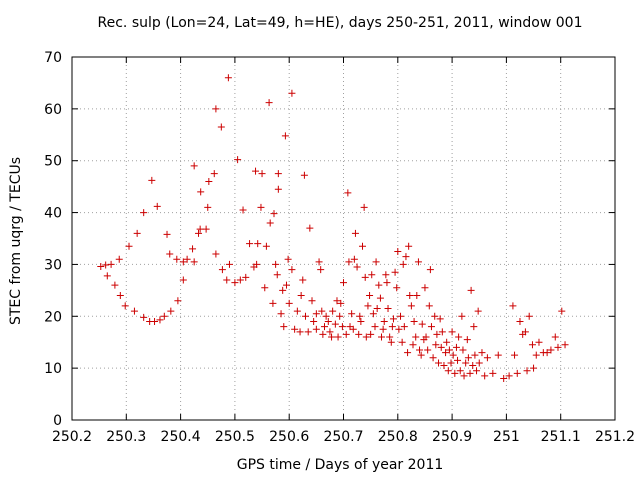  What do you see at coordinates (57, 421) in the screenshot?
I see `y-tick-label: 0` at bounding box center [57, 421].